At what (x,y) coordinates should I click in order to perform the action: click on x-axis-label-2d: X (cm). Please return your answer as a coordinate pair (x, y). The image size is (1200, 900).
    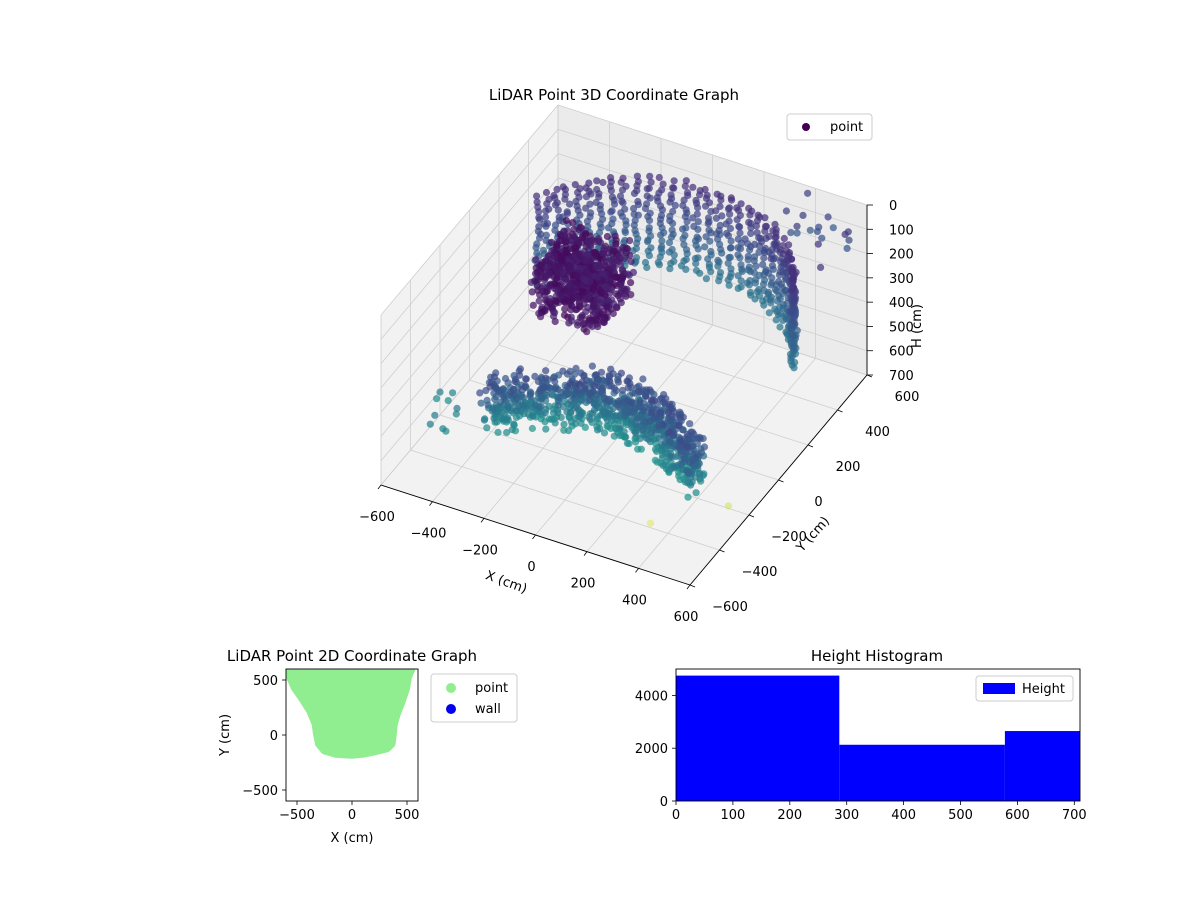
    Looking at the image, I should click on (352, 838).